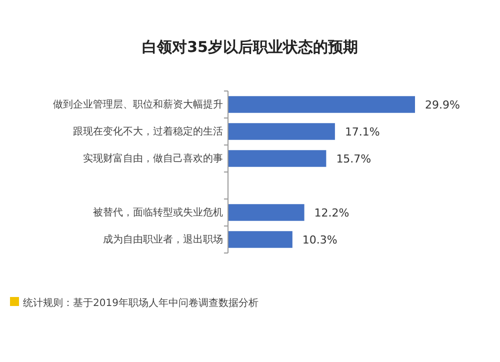 The width and height of the screenshot is (500, 362). I want to click on data-label: 17.1%, so click(362, 131).